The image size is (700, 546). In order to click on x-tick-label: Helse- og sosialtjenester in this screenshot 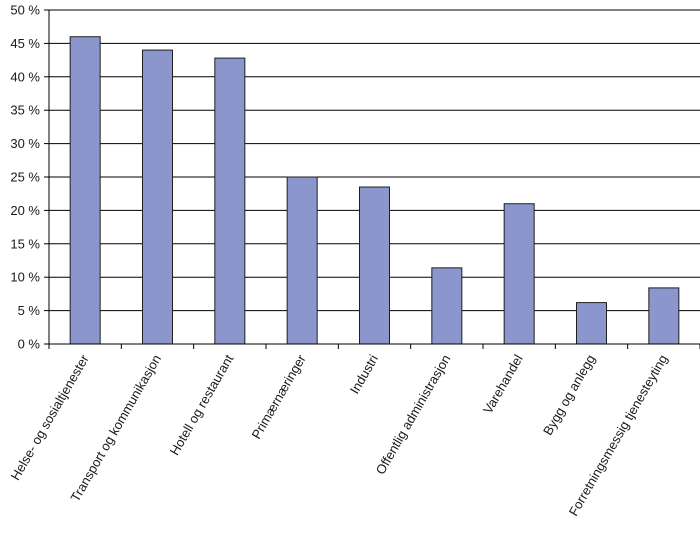, I will do `click(50, 416)`.